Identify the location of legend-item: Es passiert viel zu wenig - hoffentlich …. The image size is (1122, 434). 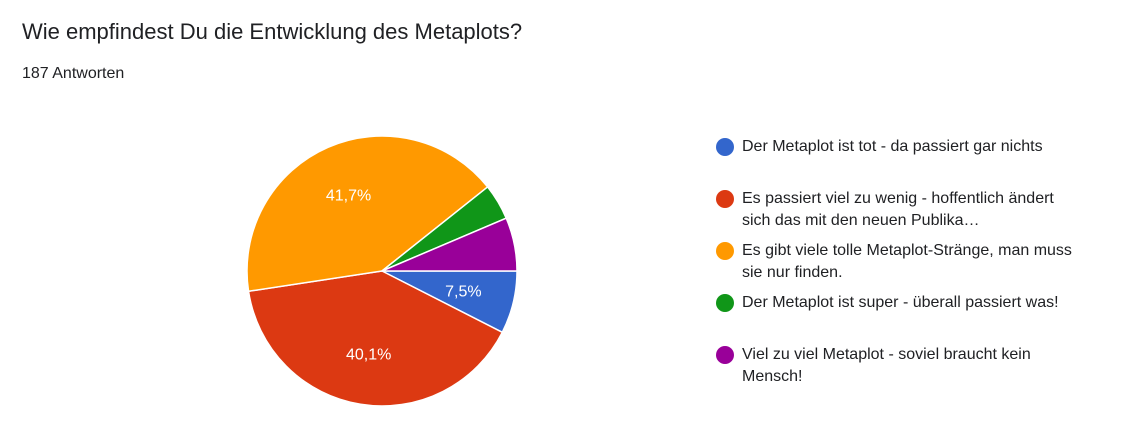
(901, 214).